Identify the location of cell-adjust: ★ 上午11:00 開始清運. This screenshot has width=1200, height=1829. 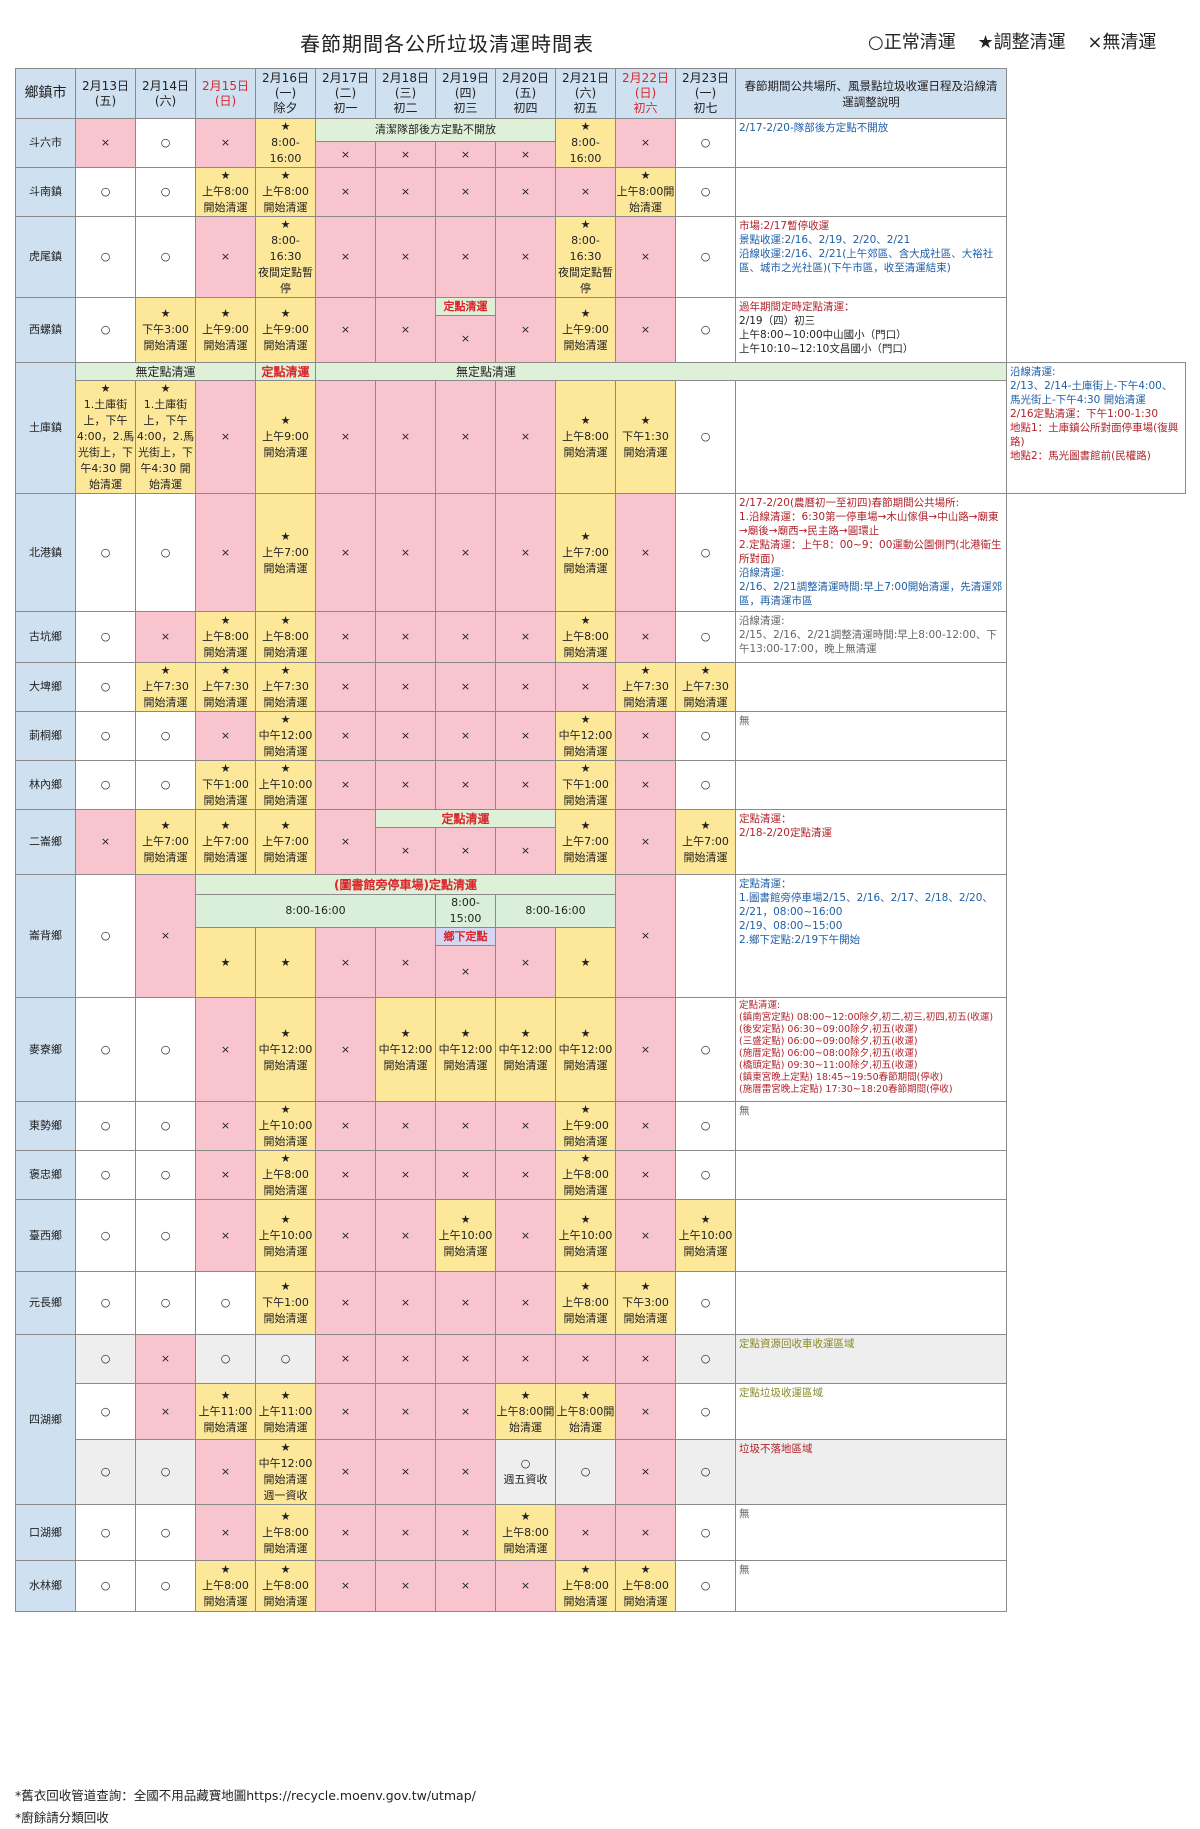
(285, 1411).